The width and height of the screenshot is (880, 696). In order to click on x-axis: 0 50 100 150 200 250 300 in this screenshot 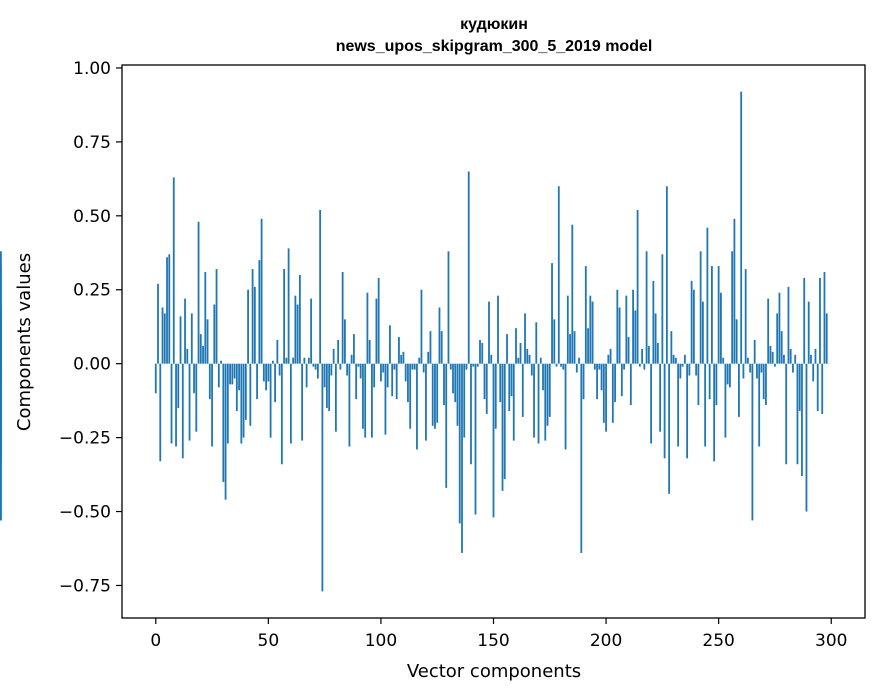, I will do `click(498, 634)`.